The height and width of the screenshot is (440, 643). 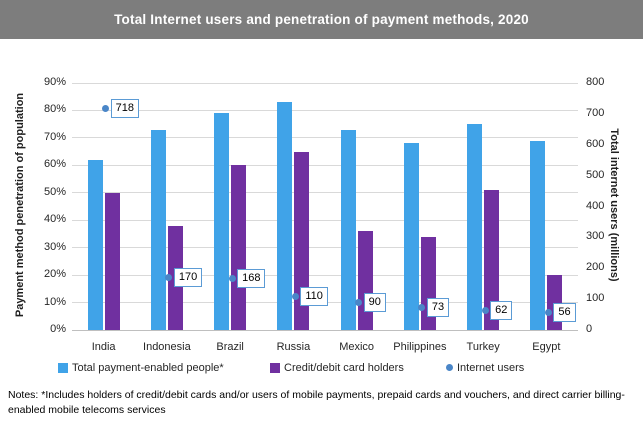 I want to click on legend-item-payment-enabled: Total payment-enabled people*, so click(x=141, y=367).